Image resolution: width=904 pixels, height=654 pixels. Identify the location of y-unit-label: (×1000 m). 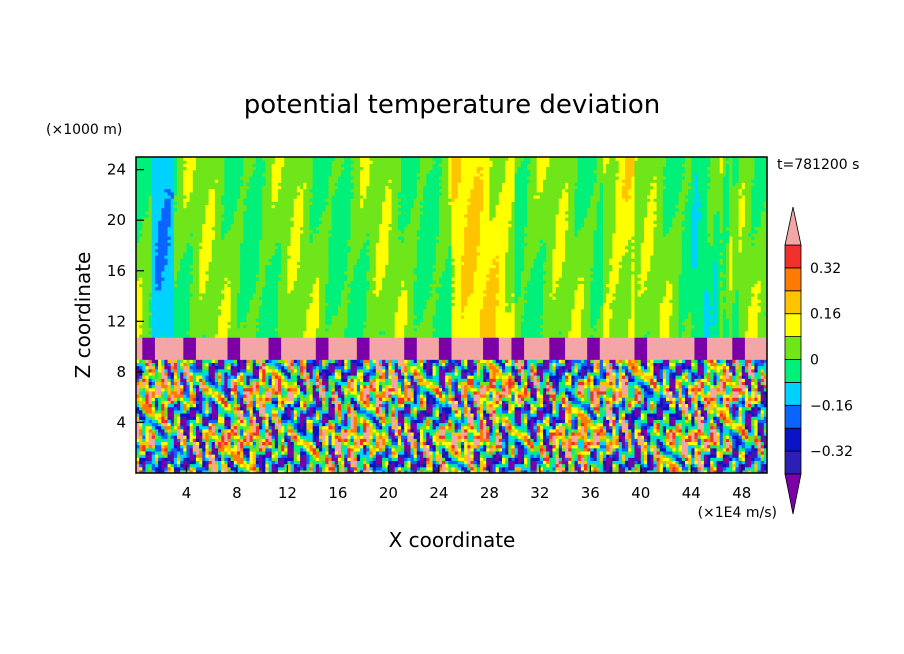
(84, 130).